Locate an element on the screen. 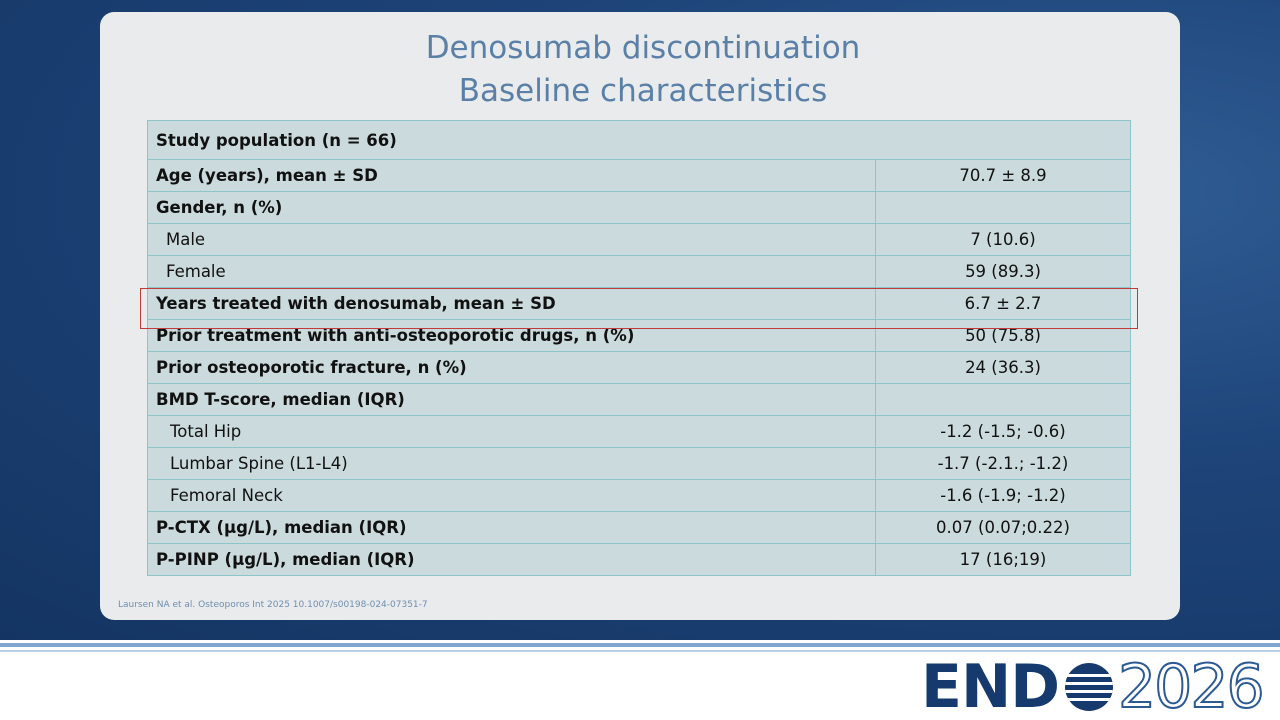 This screenshot has height=720, width=1280. row-label: Gender, n (%) is located at coordinates (511, 207).